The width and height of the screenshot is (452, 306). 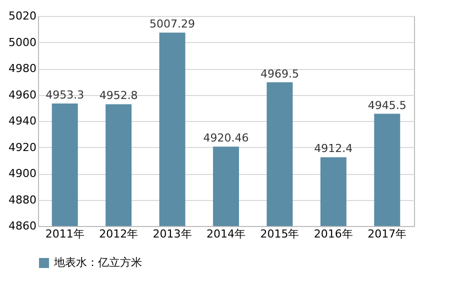 I want to click on data-label: 4969.5, so click(x=279, y=73).